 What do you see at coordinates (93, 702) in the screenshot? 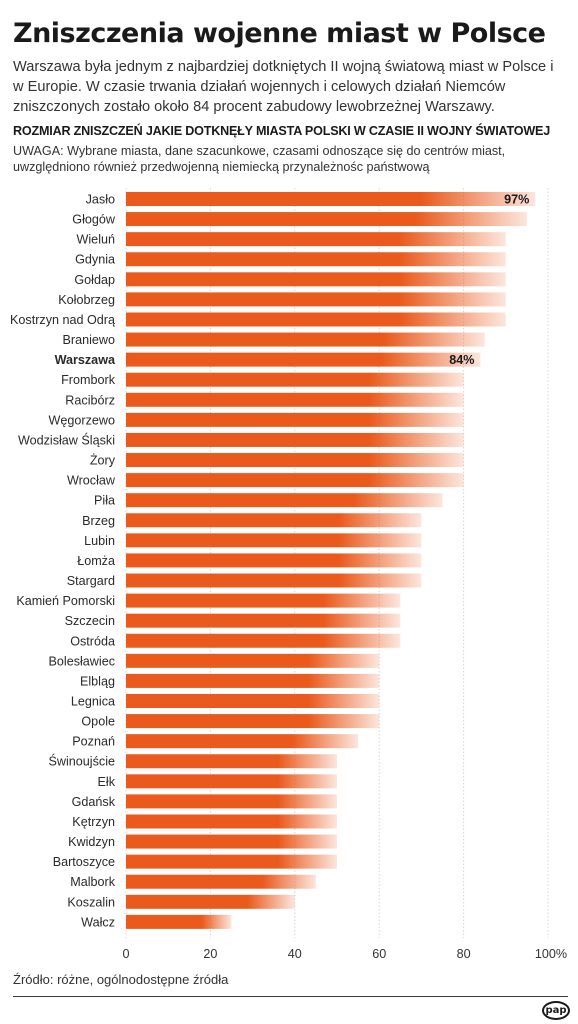
I see `category-label: Legnica` at bounding box center [93, 702].